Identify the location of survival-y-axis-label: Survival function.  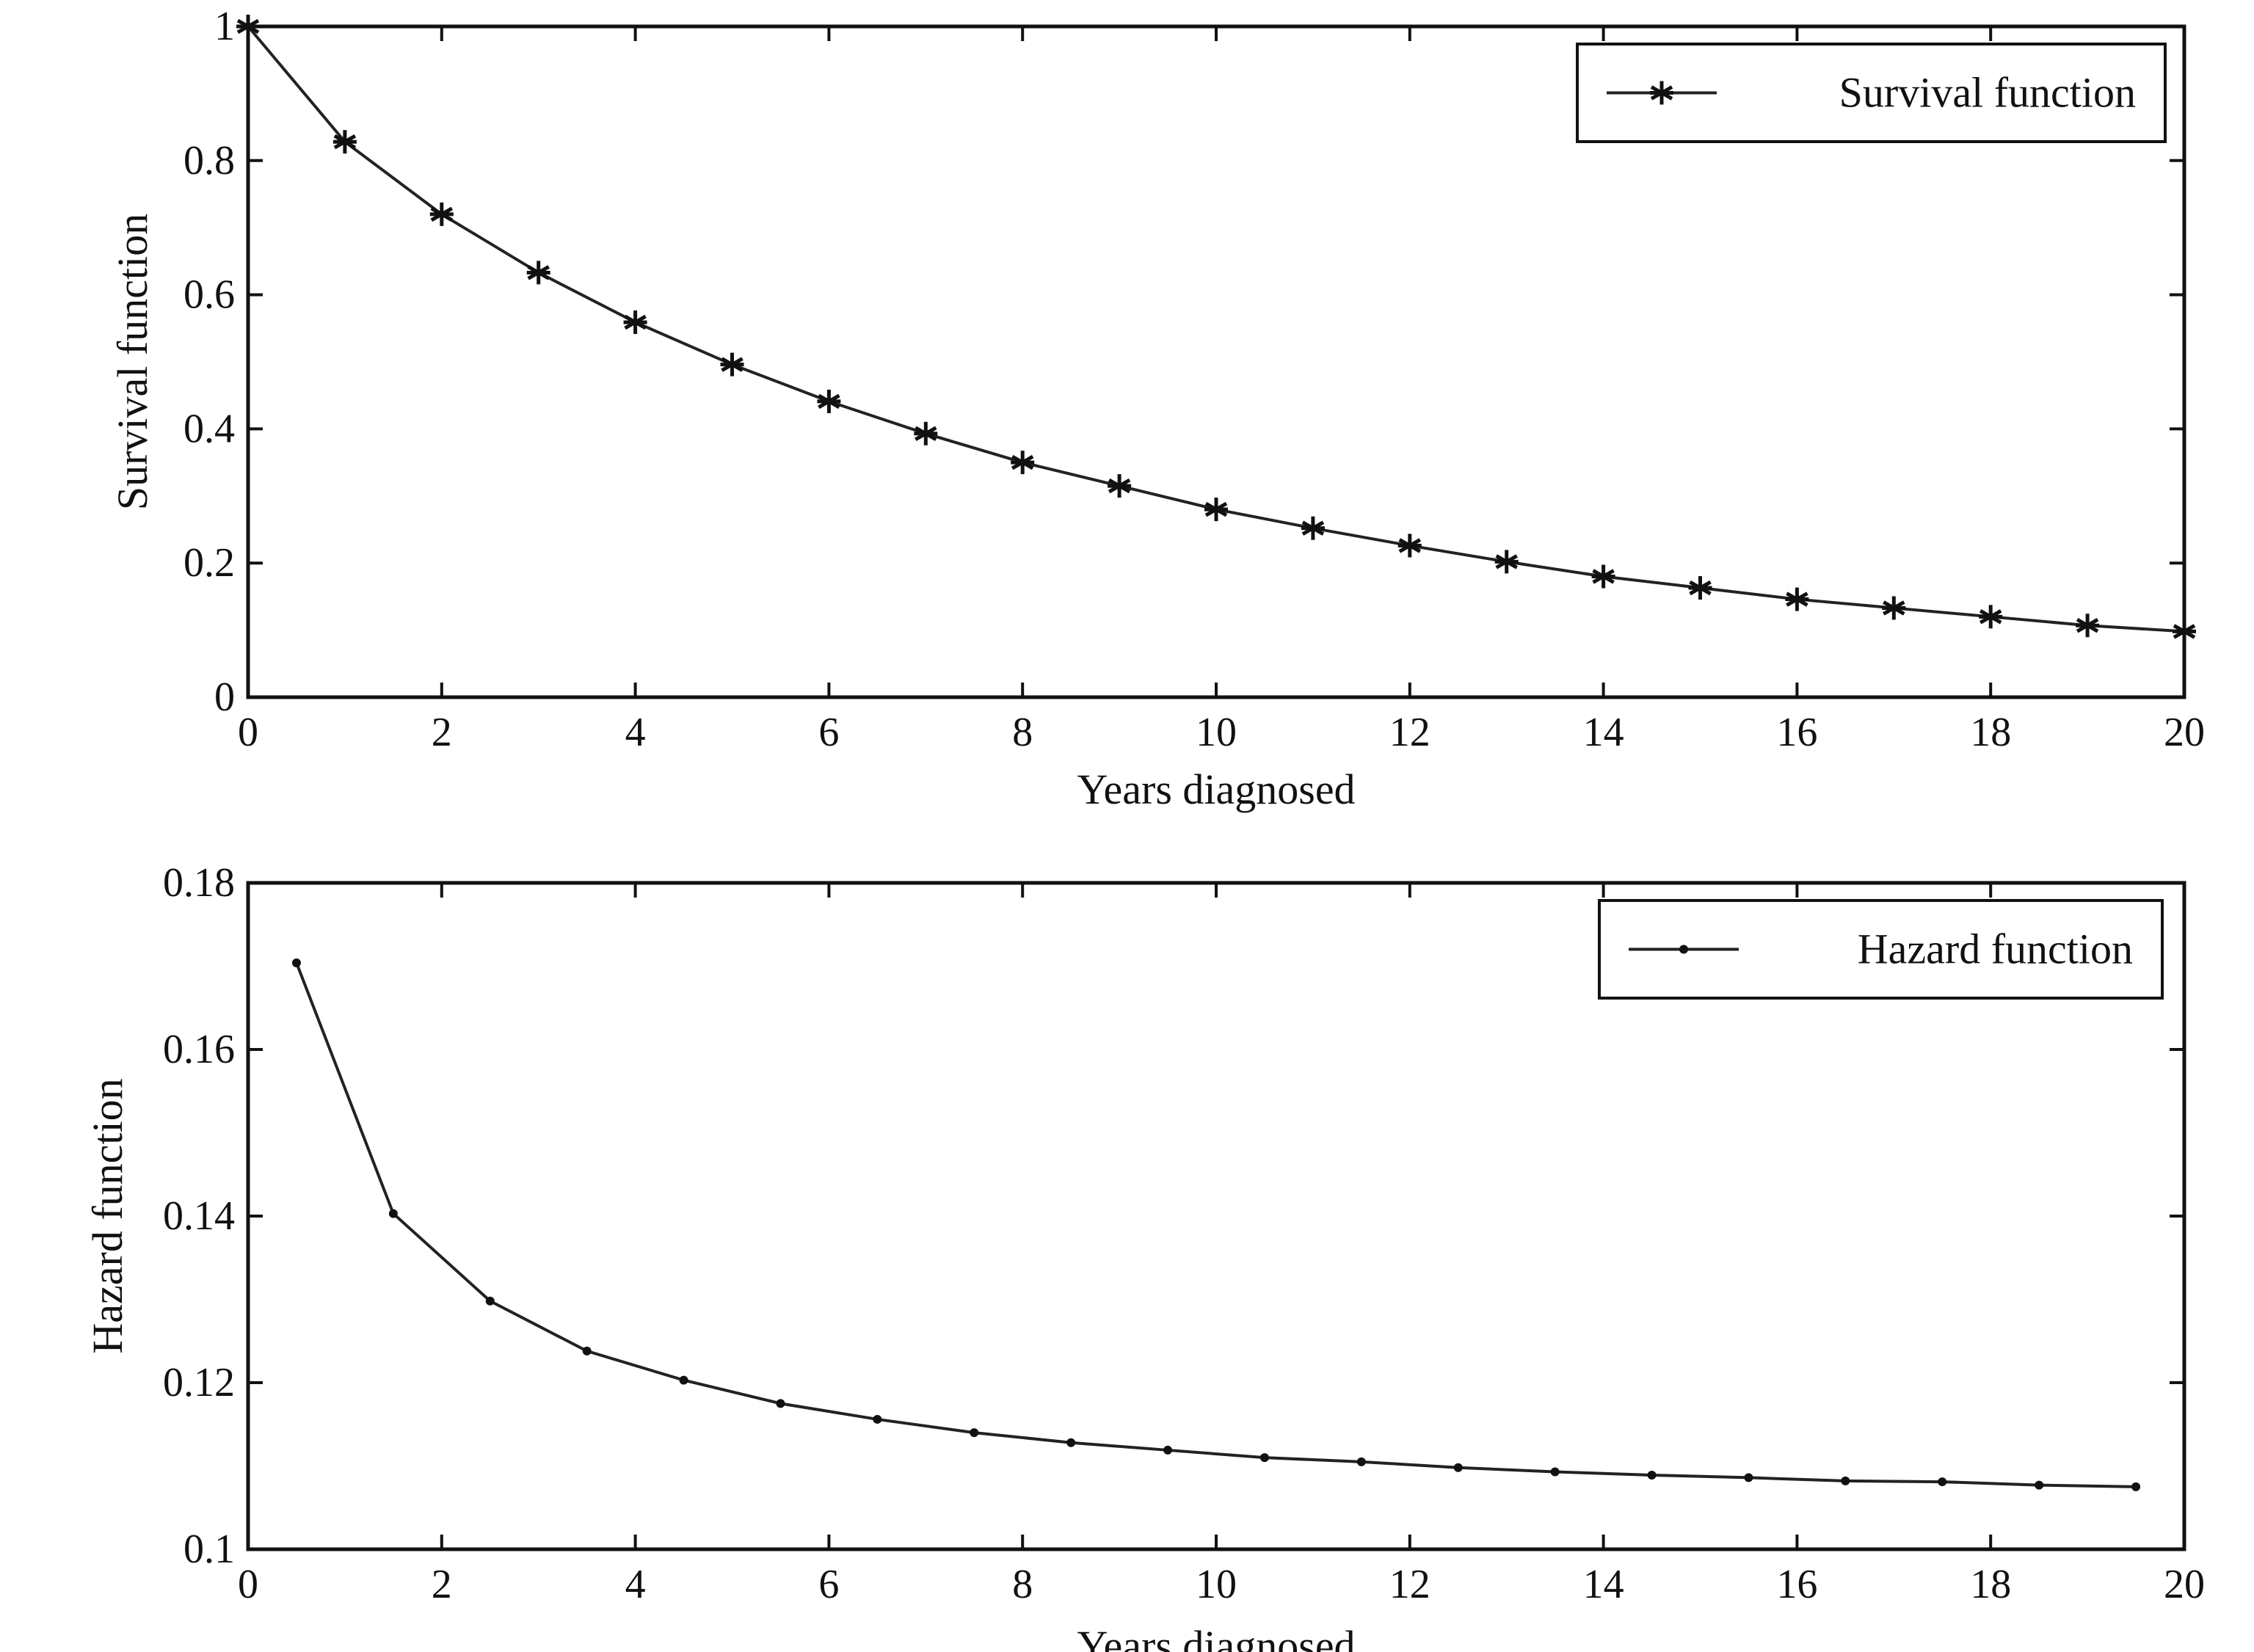
(132, 362).